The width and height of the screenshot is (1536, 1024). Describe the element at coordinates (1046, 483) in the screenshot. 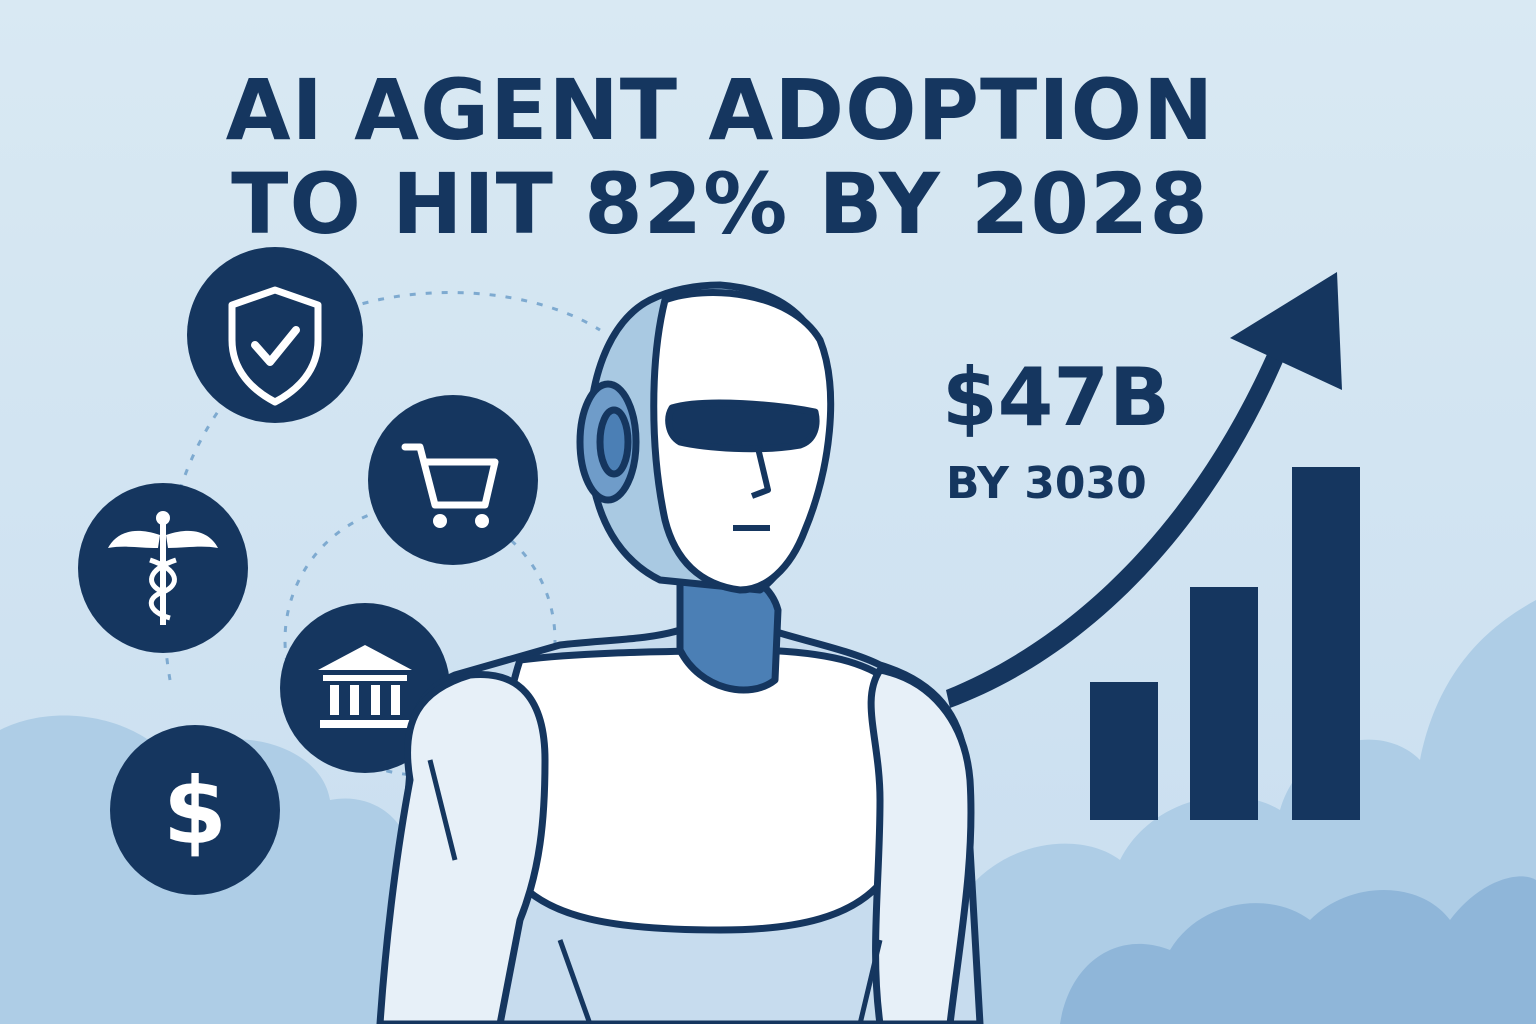

I see `market-value-caption: BY 3030` at that location.